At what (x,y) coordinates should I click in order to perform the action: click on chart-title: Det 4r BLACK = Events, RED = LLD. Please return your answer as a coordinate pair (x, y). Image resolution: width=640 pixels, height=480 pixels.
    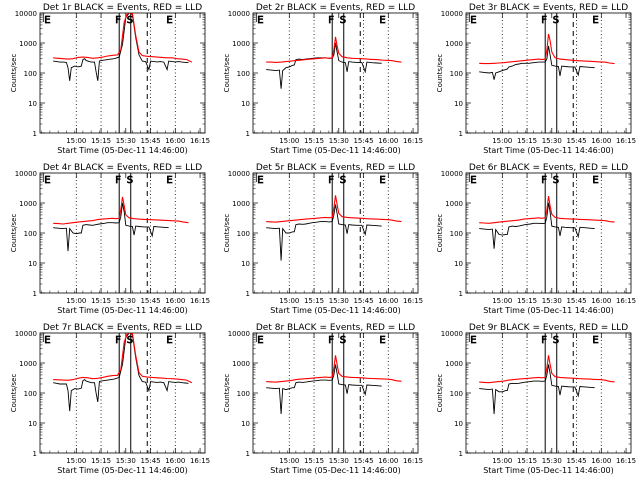
    Looking at the image, I should click on (122, 168).